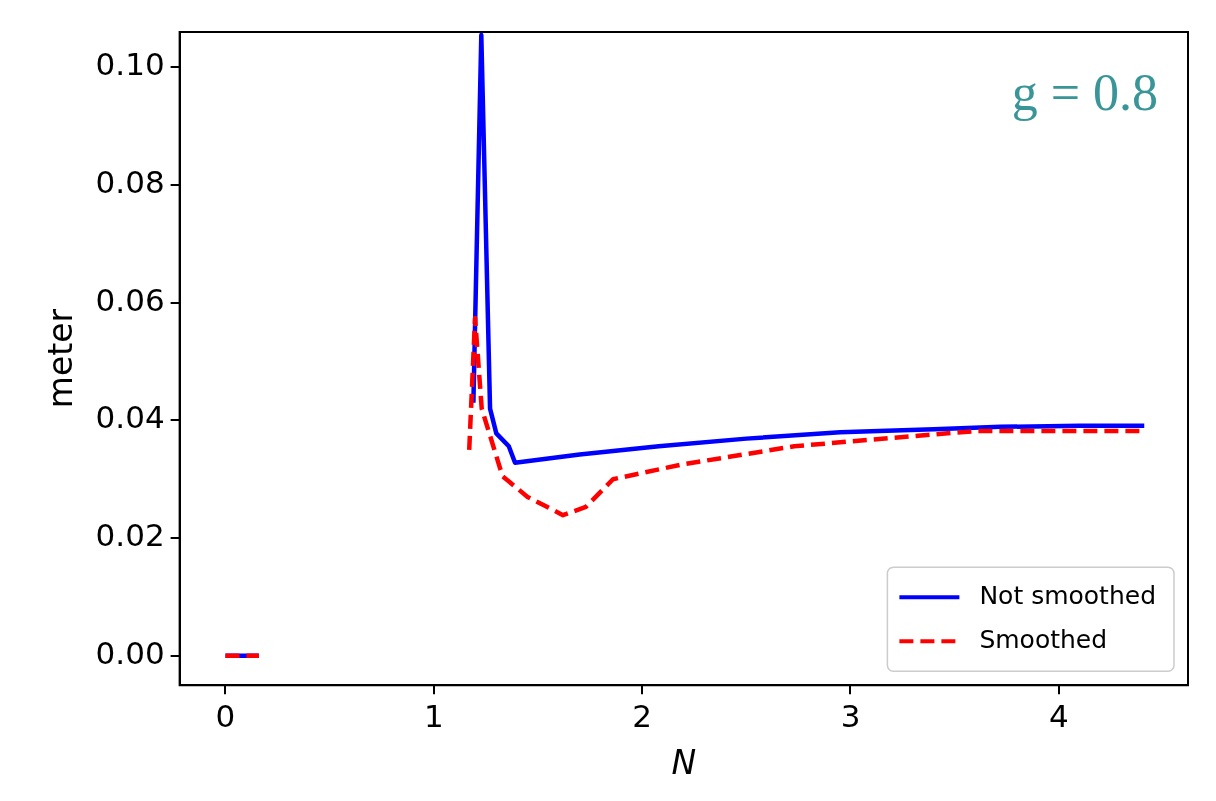 This screenshot has height=801, width=1216. What do you see at coordinates (130, 652) in the screenshot?
I see `y-tick-label: 0.00` at bounding box center [130, 652].